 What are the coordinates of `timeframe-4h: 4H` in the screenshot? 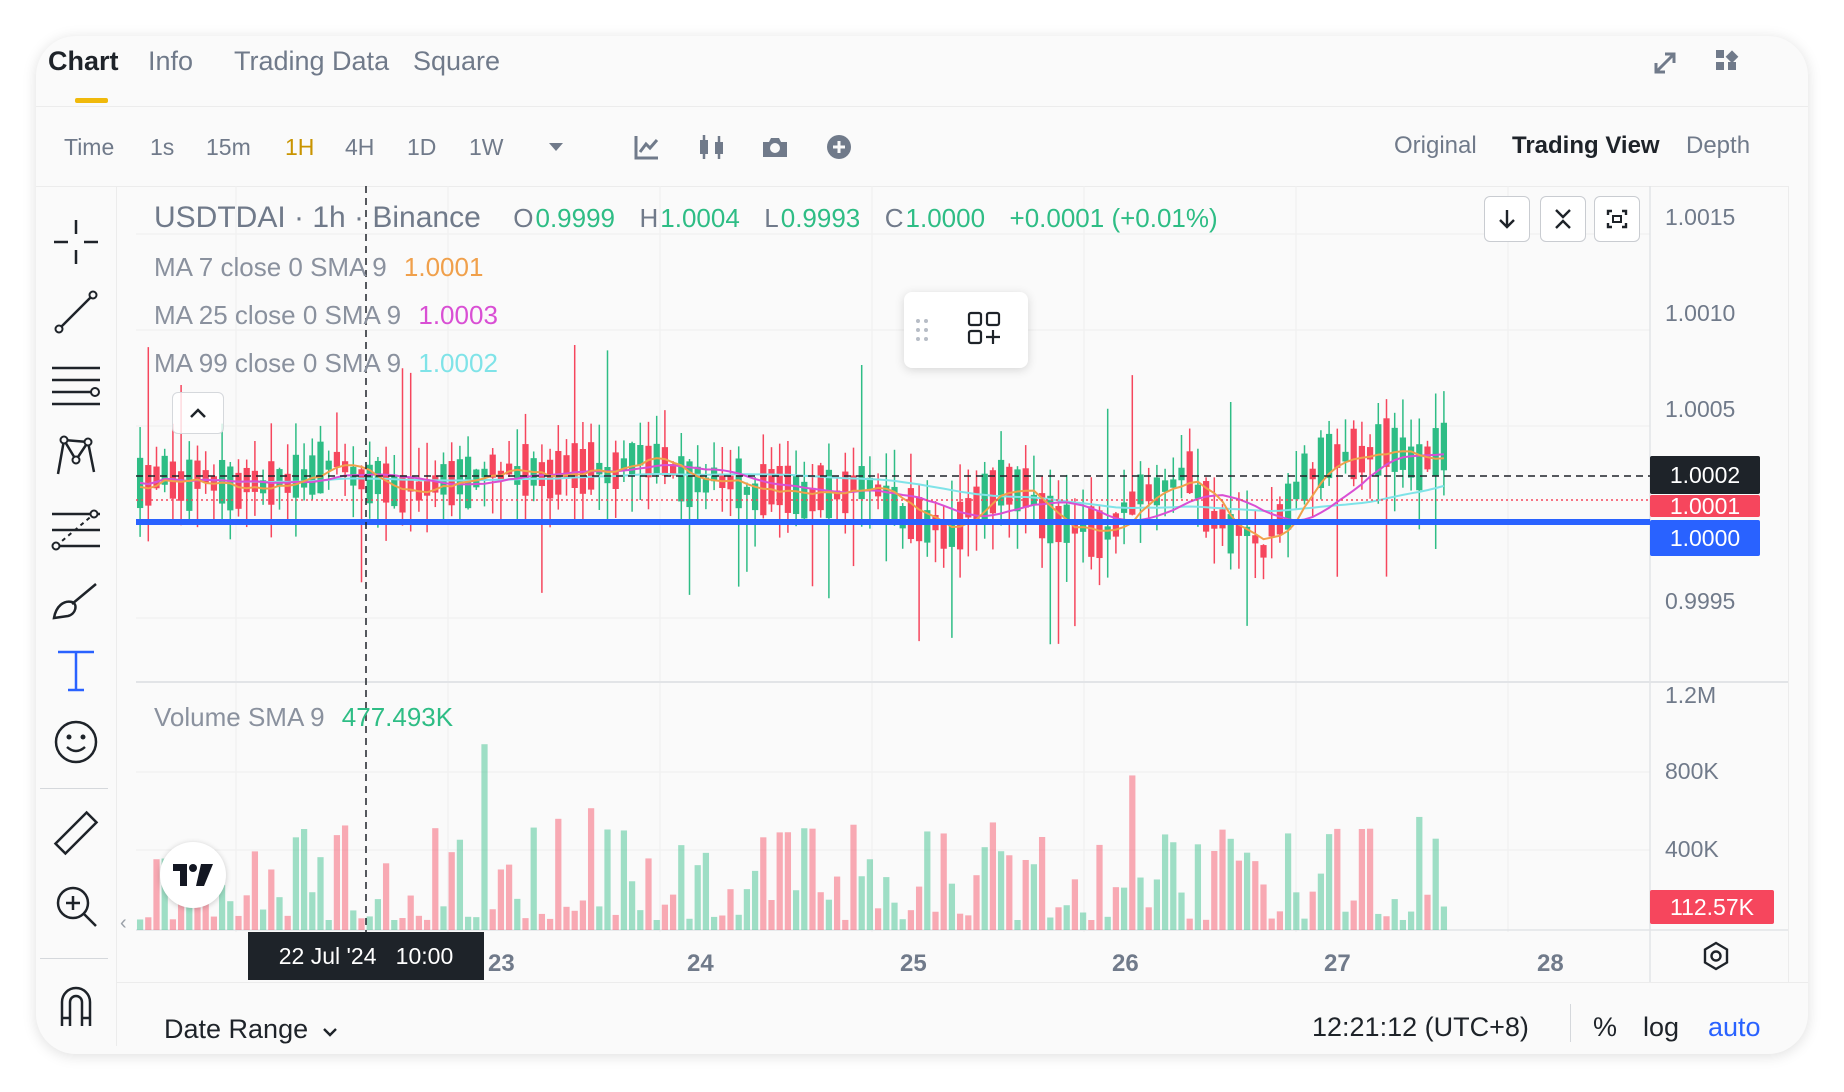 It's located at (360, 147).